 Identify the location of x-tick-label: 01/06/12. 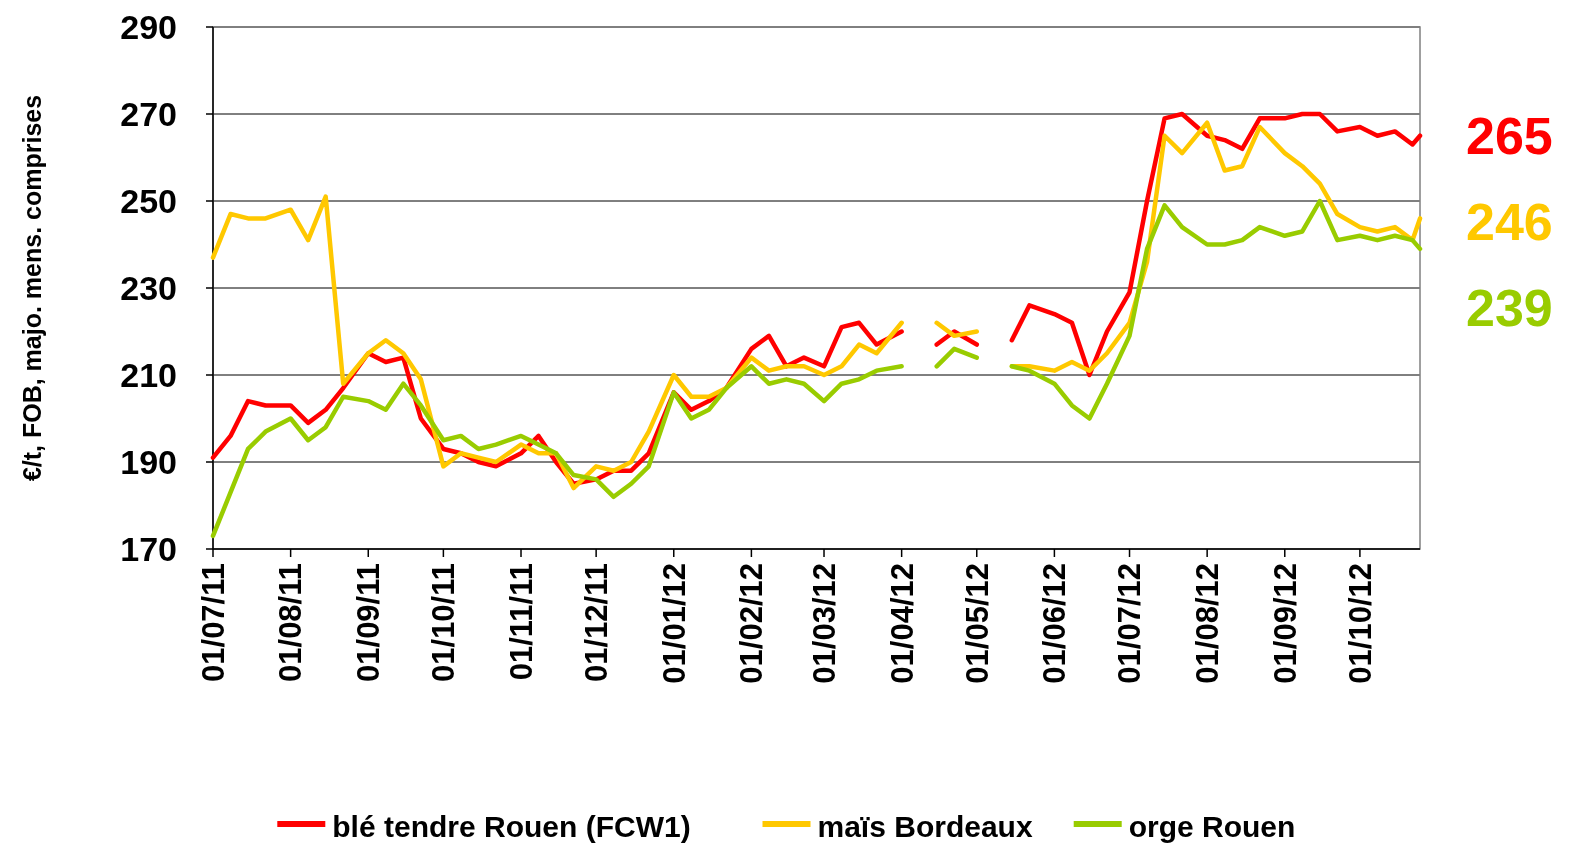
(1055, 623).